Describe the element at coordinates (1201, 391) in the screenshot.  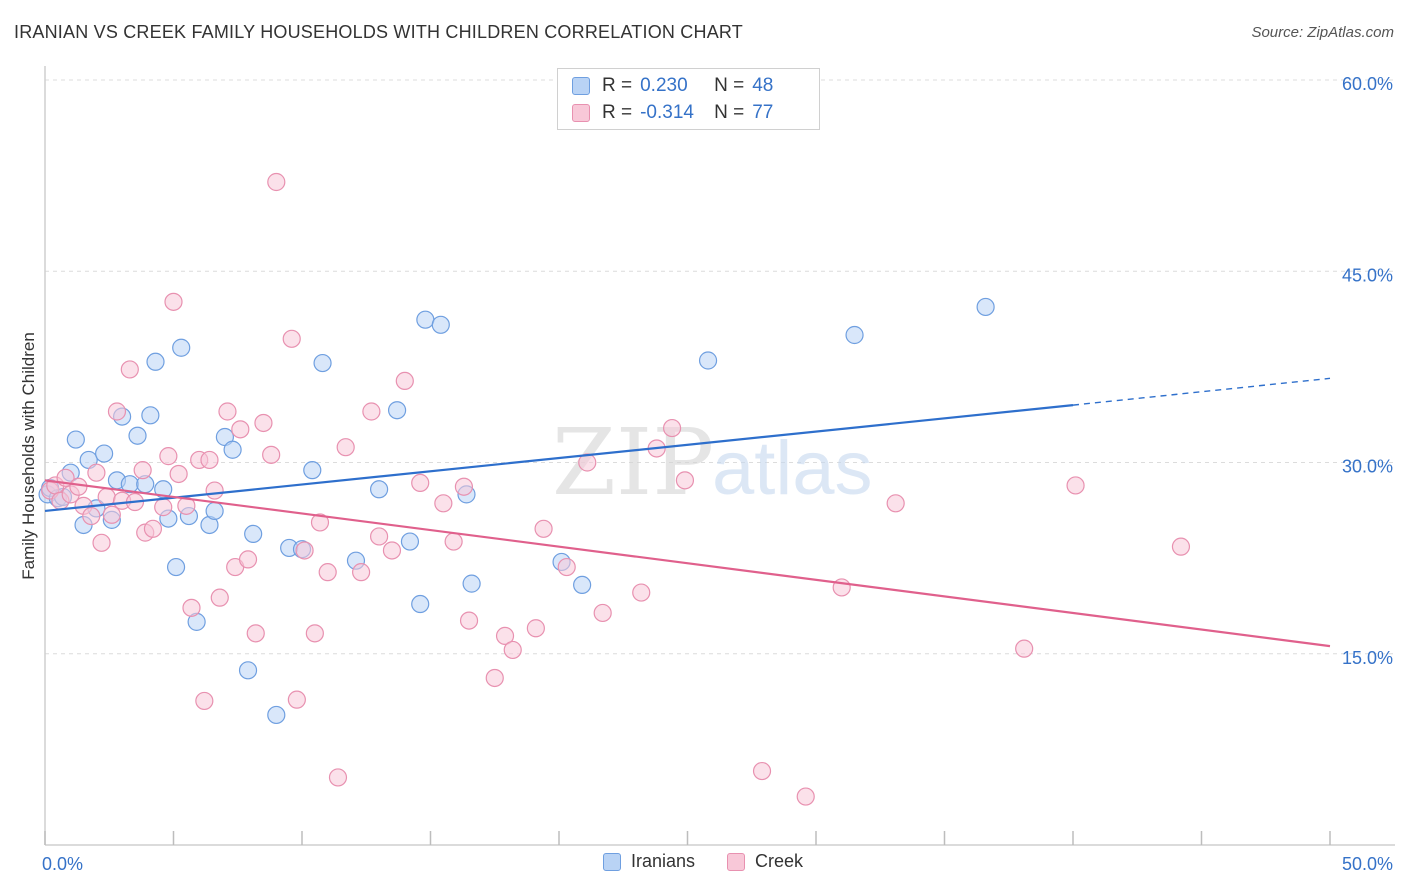
I see `trendline-iranians-extension` at that location.